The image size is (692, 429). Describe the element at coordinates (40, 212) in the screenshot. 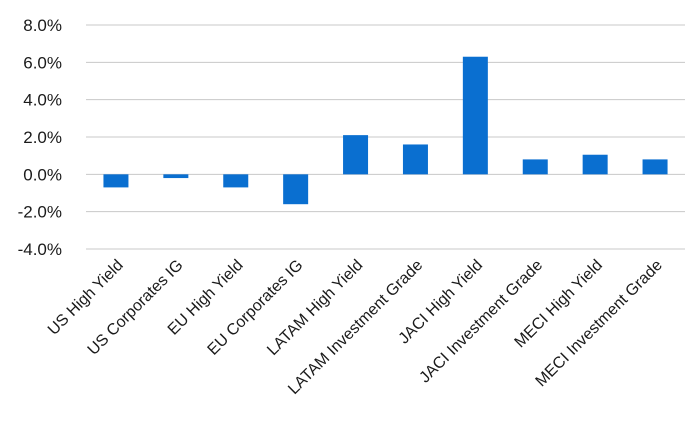

I see `y-tick-label: -2.0%` at that location.